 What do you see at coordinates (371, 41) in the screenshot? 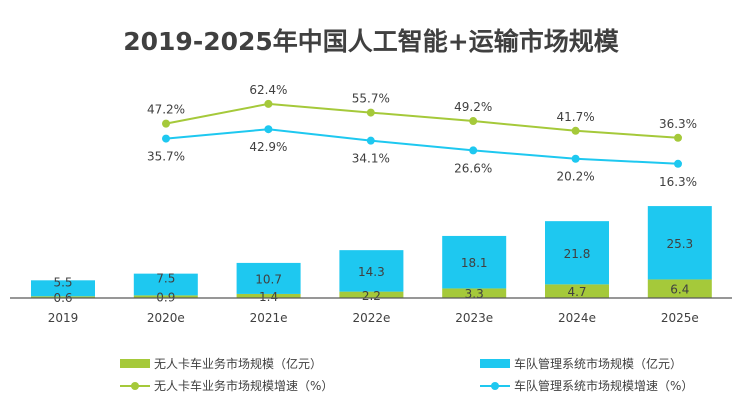
I see `chart-title: 2019-2025年中国人工智能+运输市场规模` at bounding box center [371, 41].